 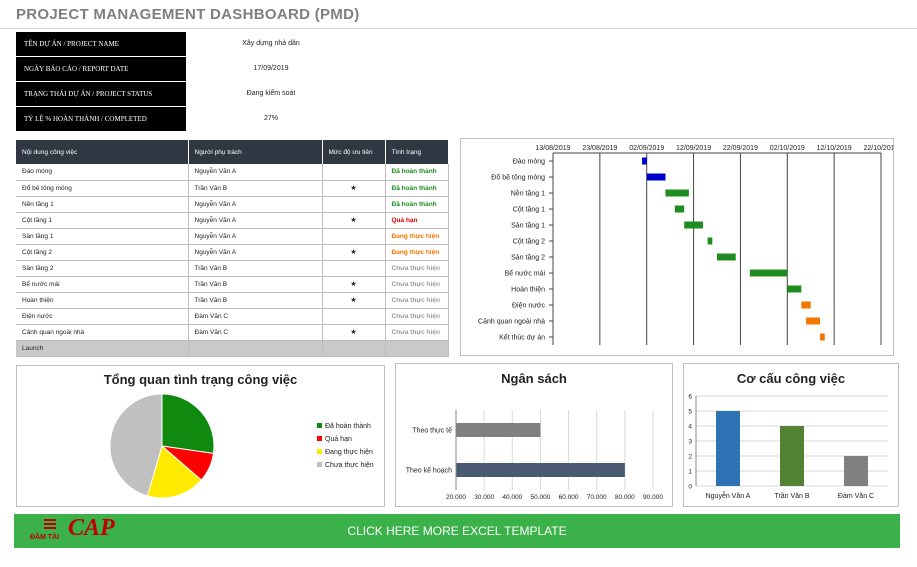 I want to click on table-row: Điện nước Đàm Văn C Chưa thực hiện, so click(x=232, y=316).